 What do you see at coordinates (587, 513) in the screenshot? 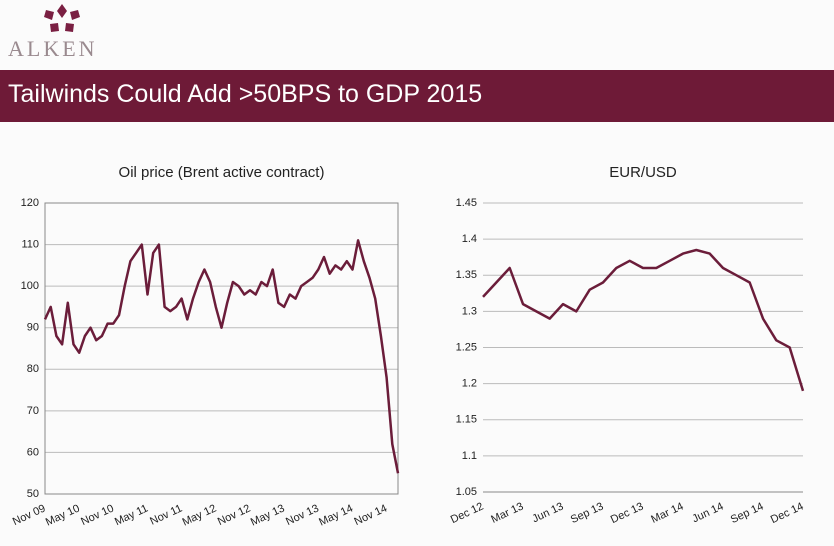
I see `x-tick-label: Sep 13` at bounding box center [587, 513].